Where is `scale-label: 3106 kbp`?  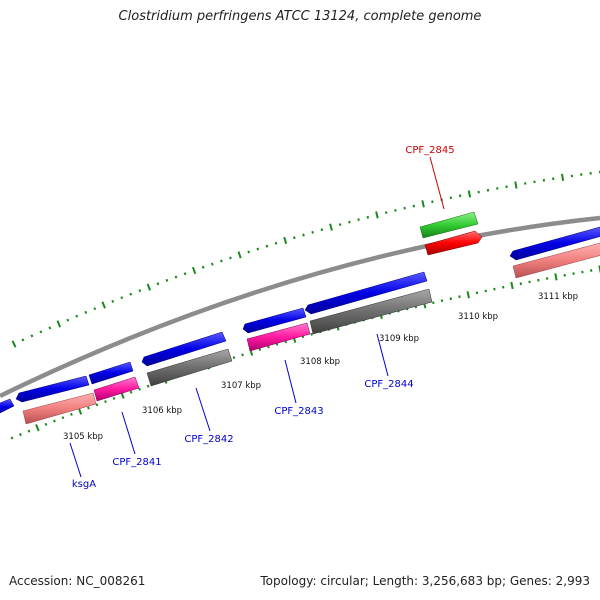
scale-label: 3106 kbp is located at coordinates (162, 411).